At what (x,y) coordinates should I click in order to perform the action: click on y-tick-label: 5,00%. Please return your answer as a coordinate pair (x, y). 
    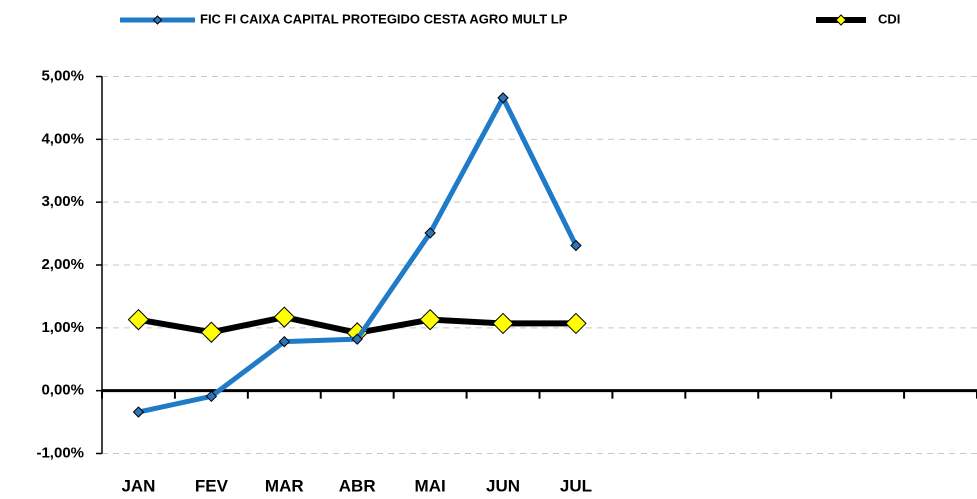
    Looking at the image, I should click on (62, 75).